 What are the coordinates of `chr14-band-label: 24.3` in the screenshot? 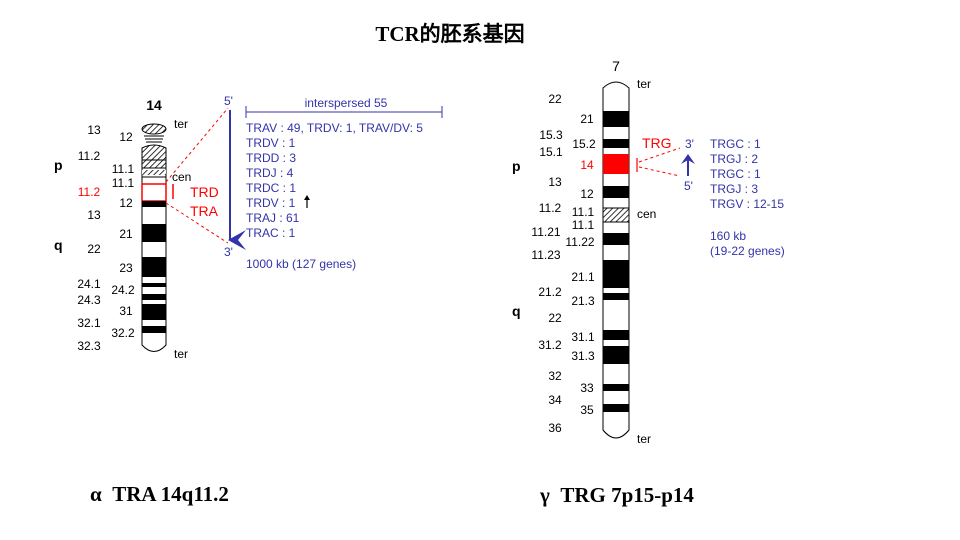 It's located at (89, 300).